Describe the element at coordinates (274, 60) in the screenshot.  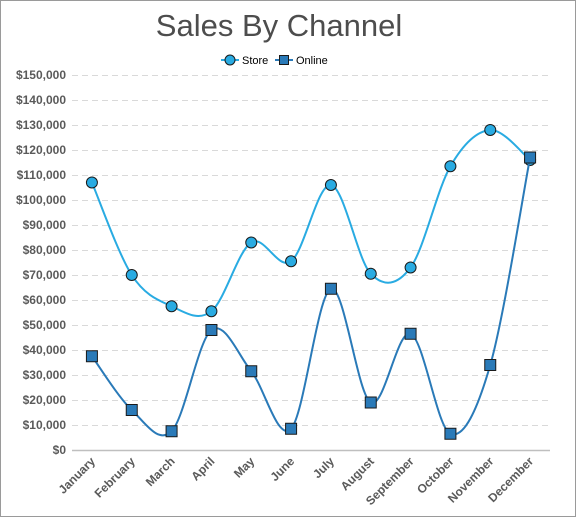
I see `legend: Store Online` at that location.